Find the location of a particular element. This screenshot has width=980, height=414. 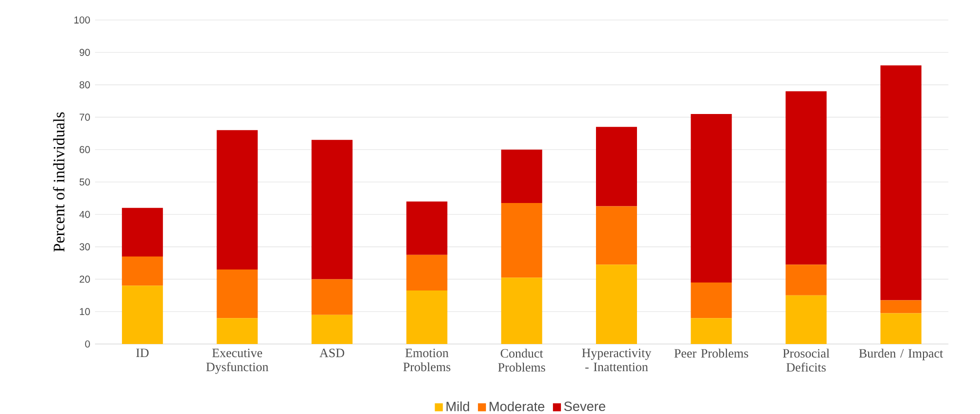

x-tick-label: Executive Dysfunction is located at coordinates (237, 361).